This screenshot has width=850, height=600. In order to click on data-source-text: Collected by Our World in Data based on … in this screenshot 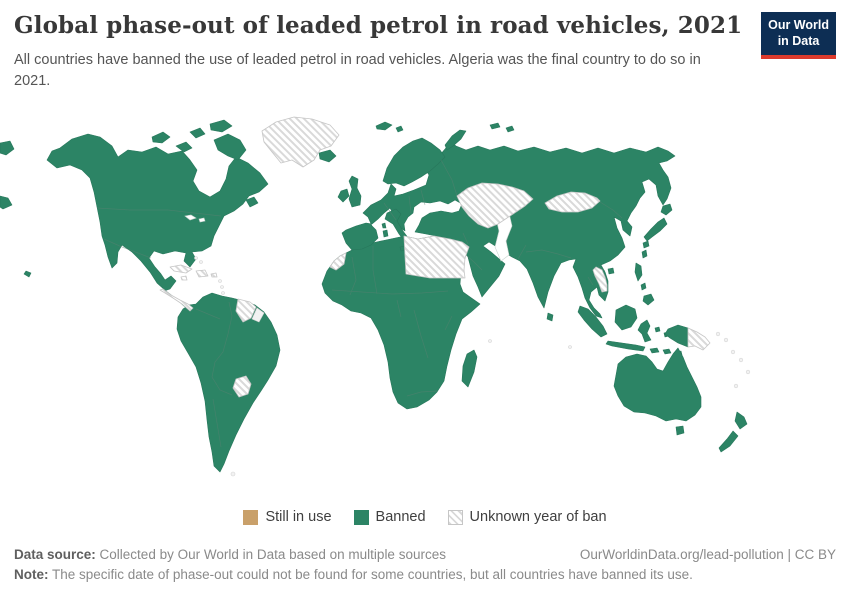, I will do `click(272, 554)`.